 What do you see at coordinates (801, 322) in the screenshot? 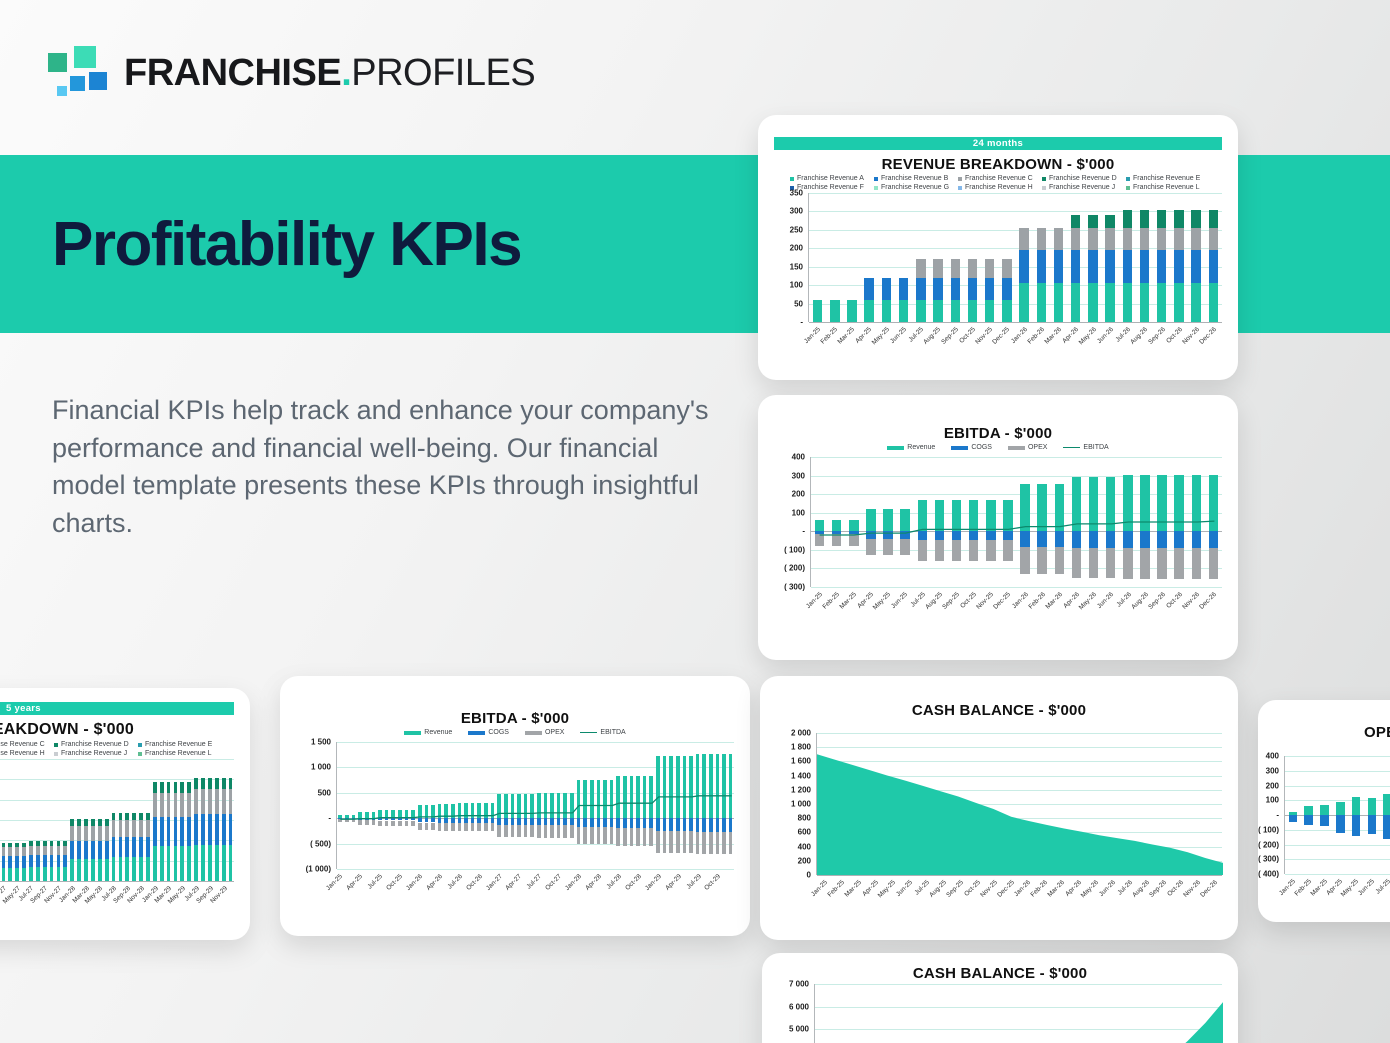
I see `y-axis-label: -` at bounding box center [801, 322].